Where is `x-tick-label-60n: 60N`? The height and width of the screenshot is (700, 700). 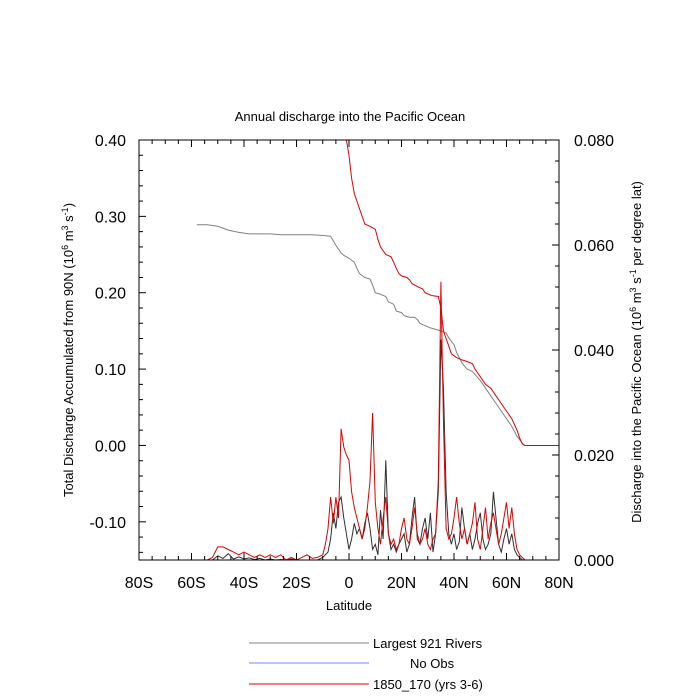
x-tick-label-60n: 60N is located at coordinates (506, 583).